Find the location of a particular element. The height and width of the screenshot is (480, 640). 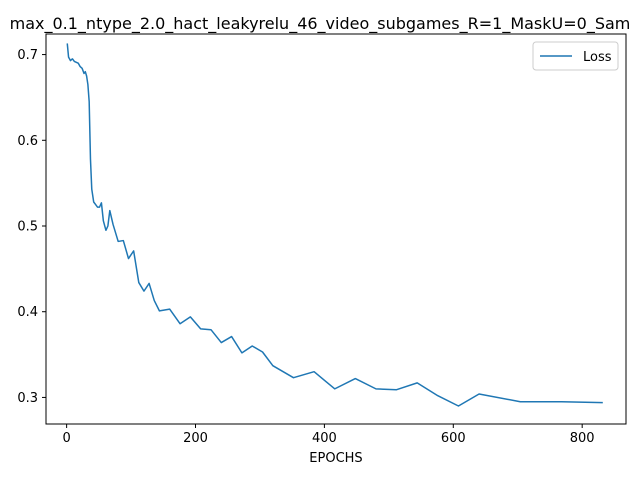

x-tick-label: 800 is located at coordinates (582, 438).